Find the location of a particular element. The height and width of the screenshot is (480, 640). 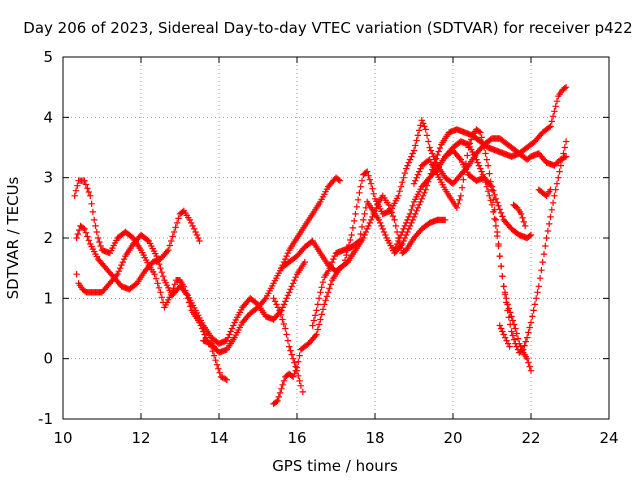

x-tick-label: 16 is located at coordinates (296, 438).